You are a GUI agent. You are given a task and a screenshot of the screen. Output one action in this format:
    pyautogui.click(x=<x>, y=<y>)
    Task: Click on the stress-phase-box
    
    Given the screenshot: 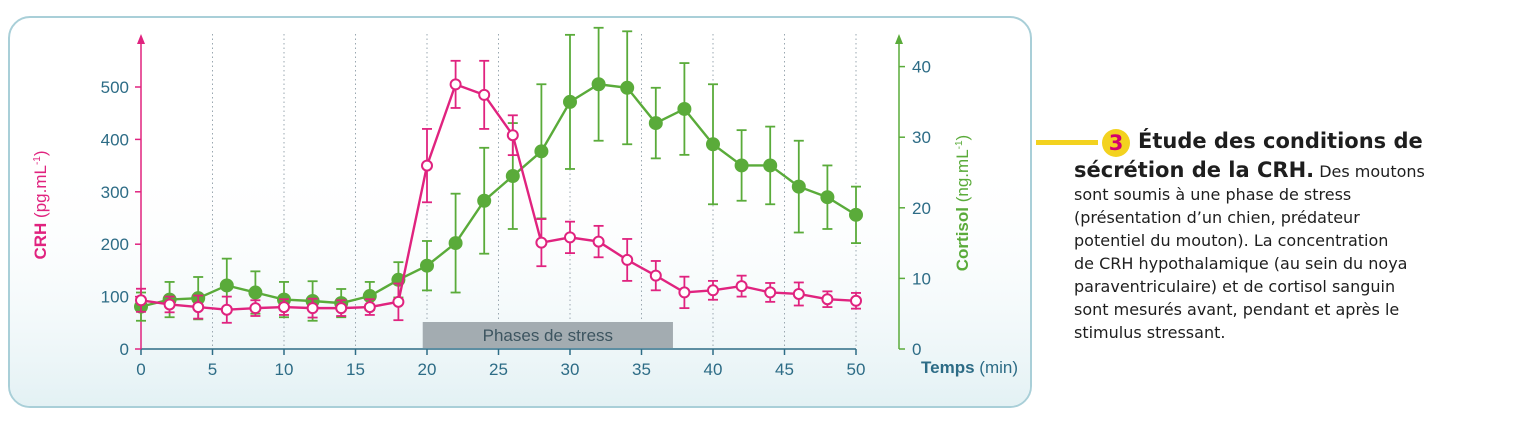 What is the action you would take?
    pyautogui.click(x=547, y=335)
    